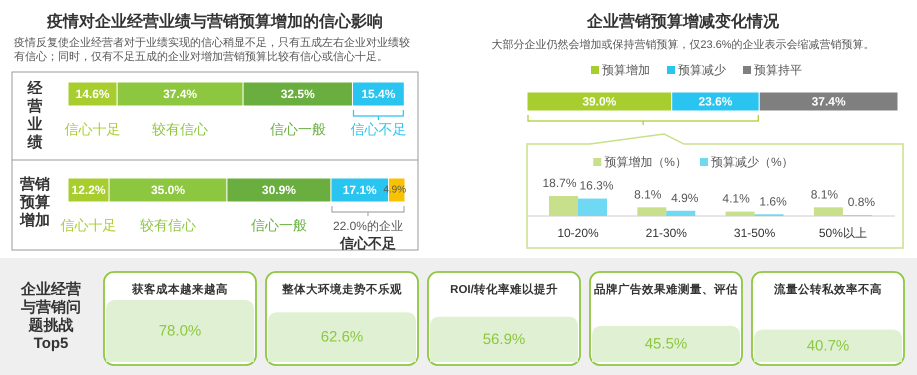 The height and width of the screenshot is (375, 917). What do you see at coordinates (685, 197) in the screenshot?
I see `data-label: 4.9%` at bounding box center [685, 197].